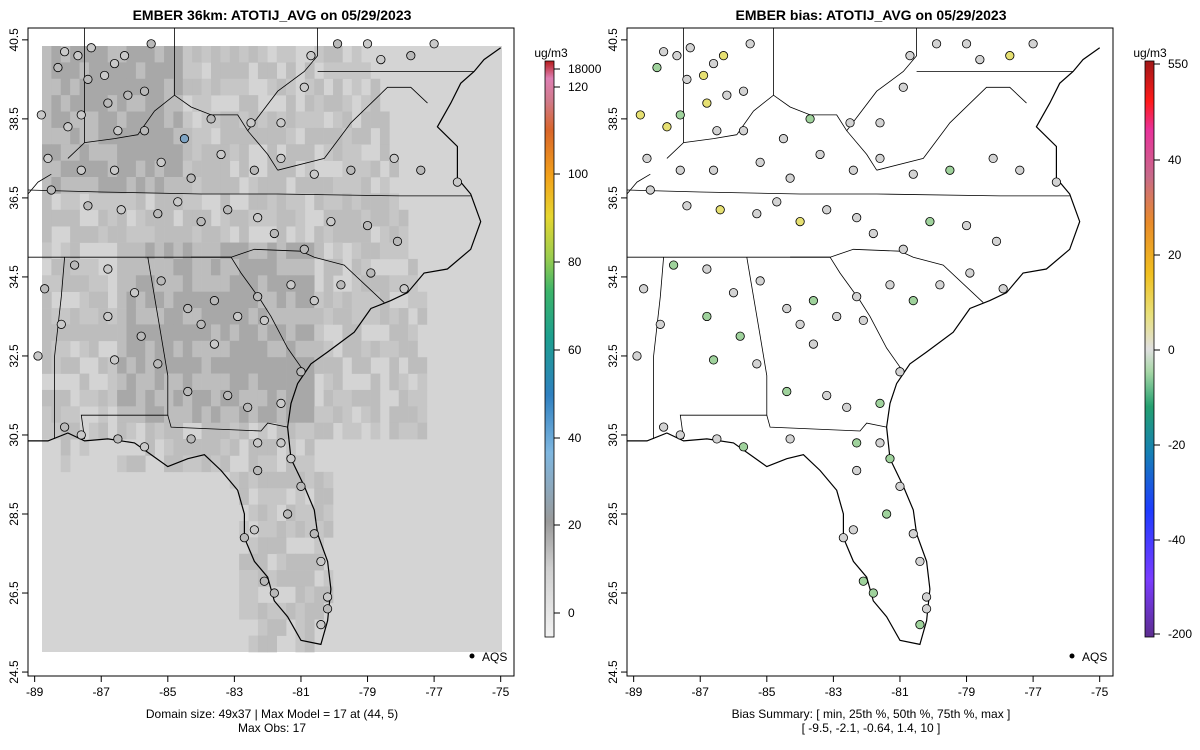 This screenshot has height=750, width=1200. What do you see at coordinates (14, 593) in the screenshot?
I see `y-tick-label: 26.5` at bounding box center [14, 593].